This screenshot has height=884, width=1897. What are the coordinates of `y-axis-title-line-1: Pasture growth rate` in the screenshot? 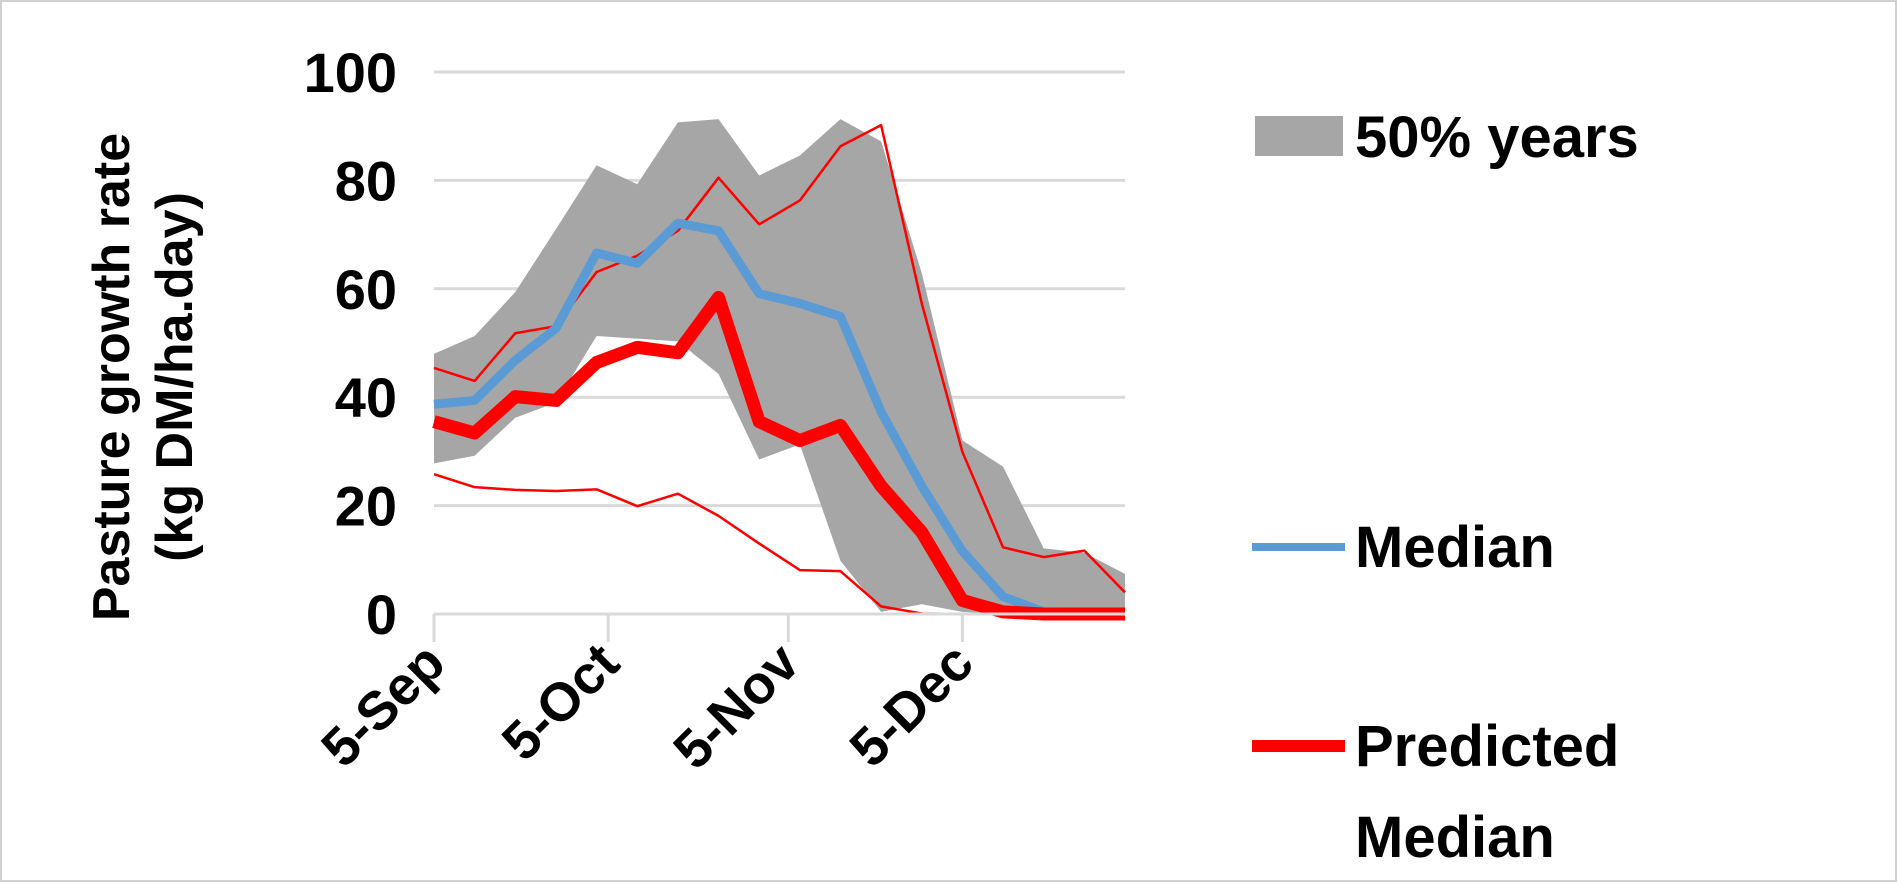 It's located at (112, 377).